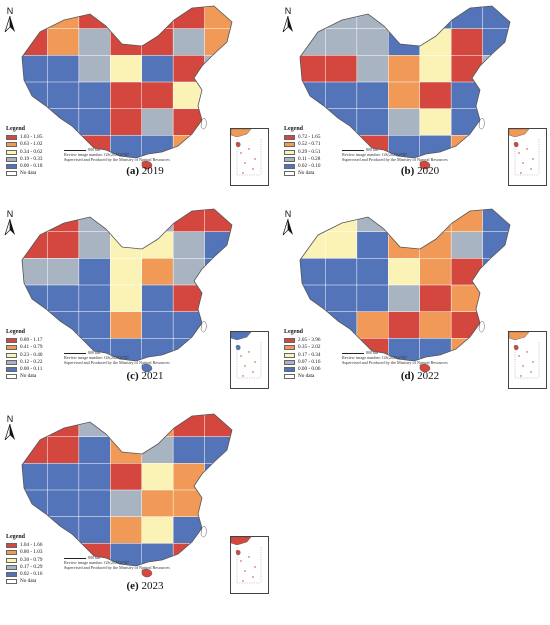 This screenshot has width=550, height=625. Describe the element at coordinates (24, 545) in the screenshot. I see `legend-entry: 1.04 - 1.66` at that location.